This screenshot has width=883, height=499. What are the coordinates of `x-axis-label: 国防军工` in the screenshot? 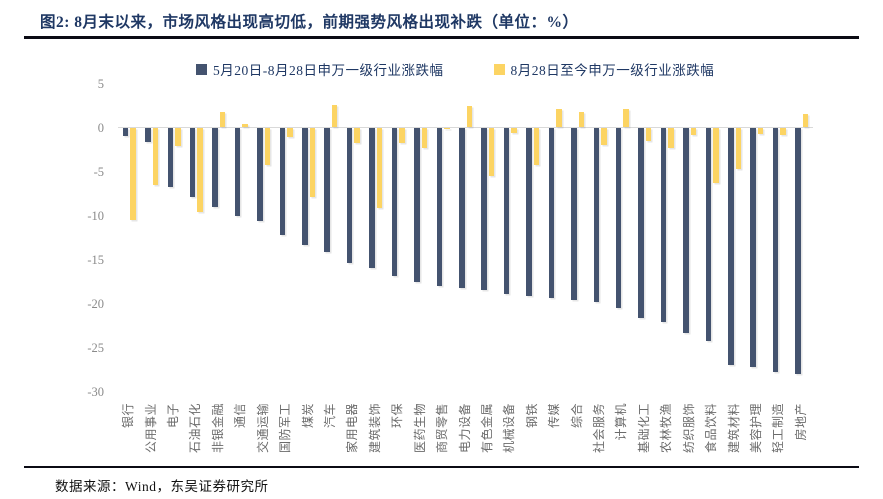 It's located at (285, 428).